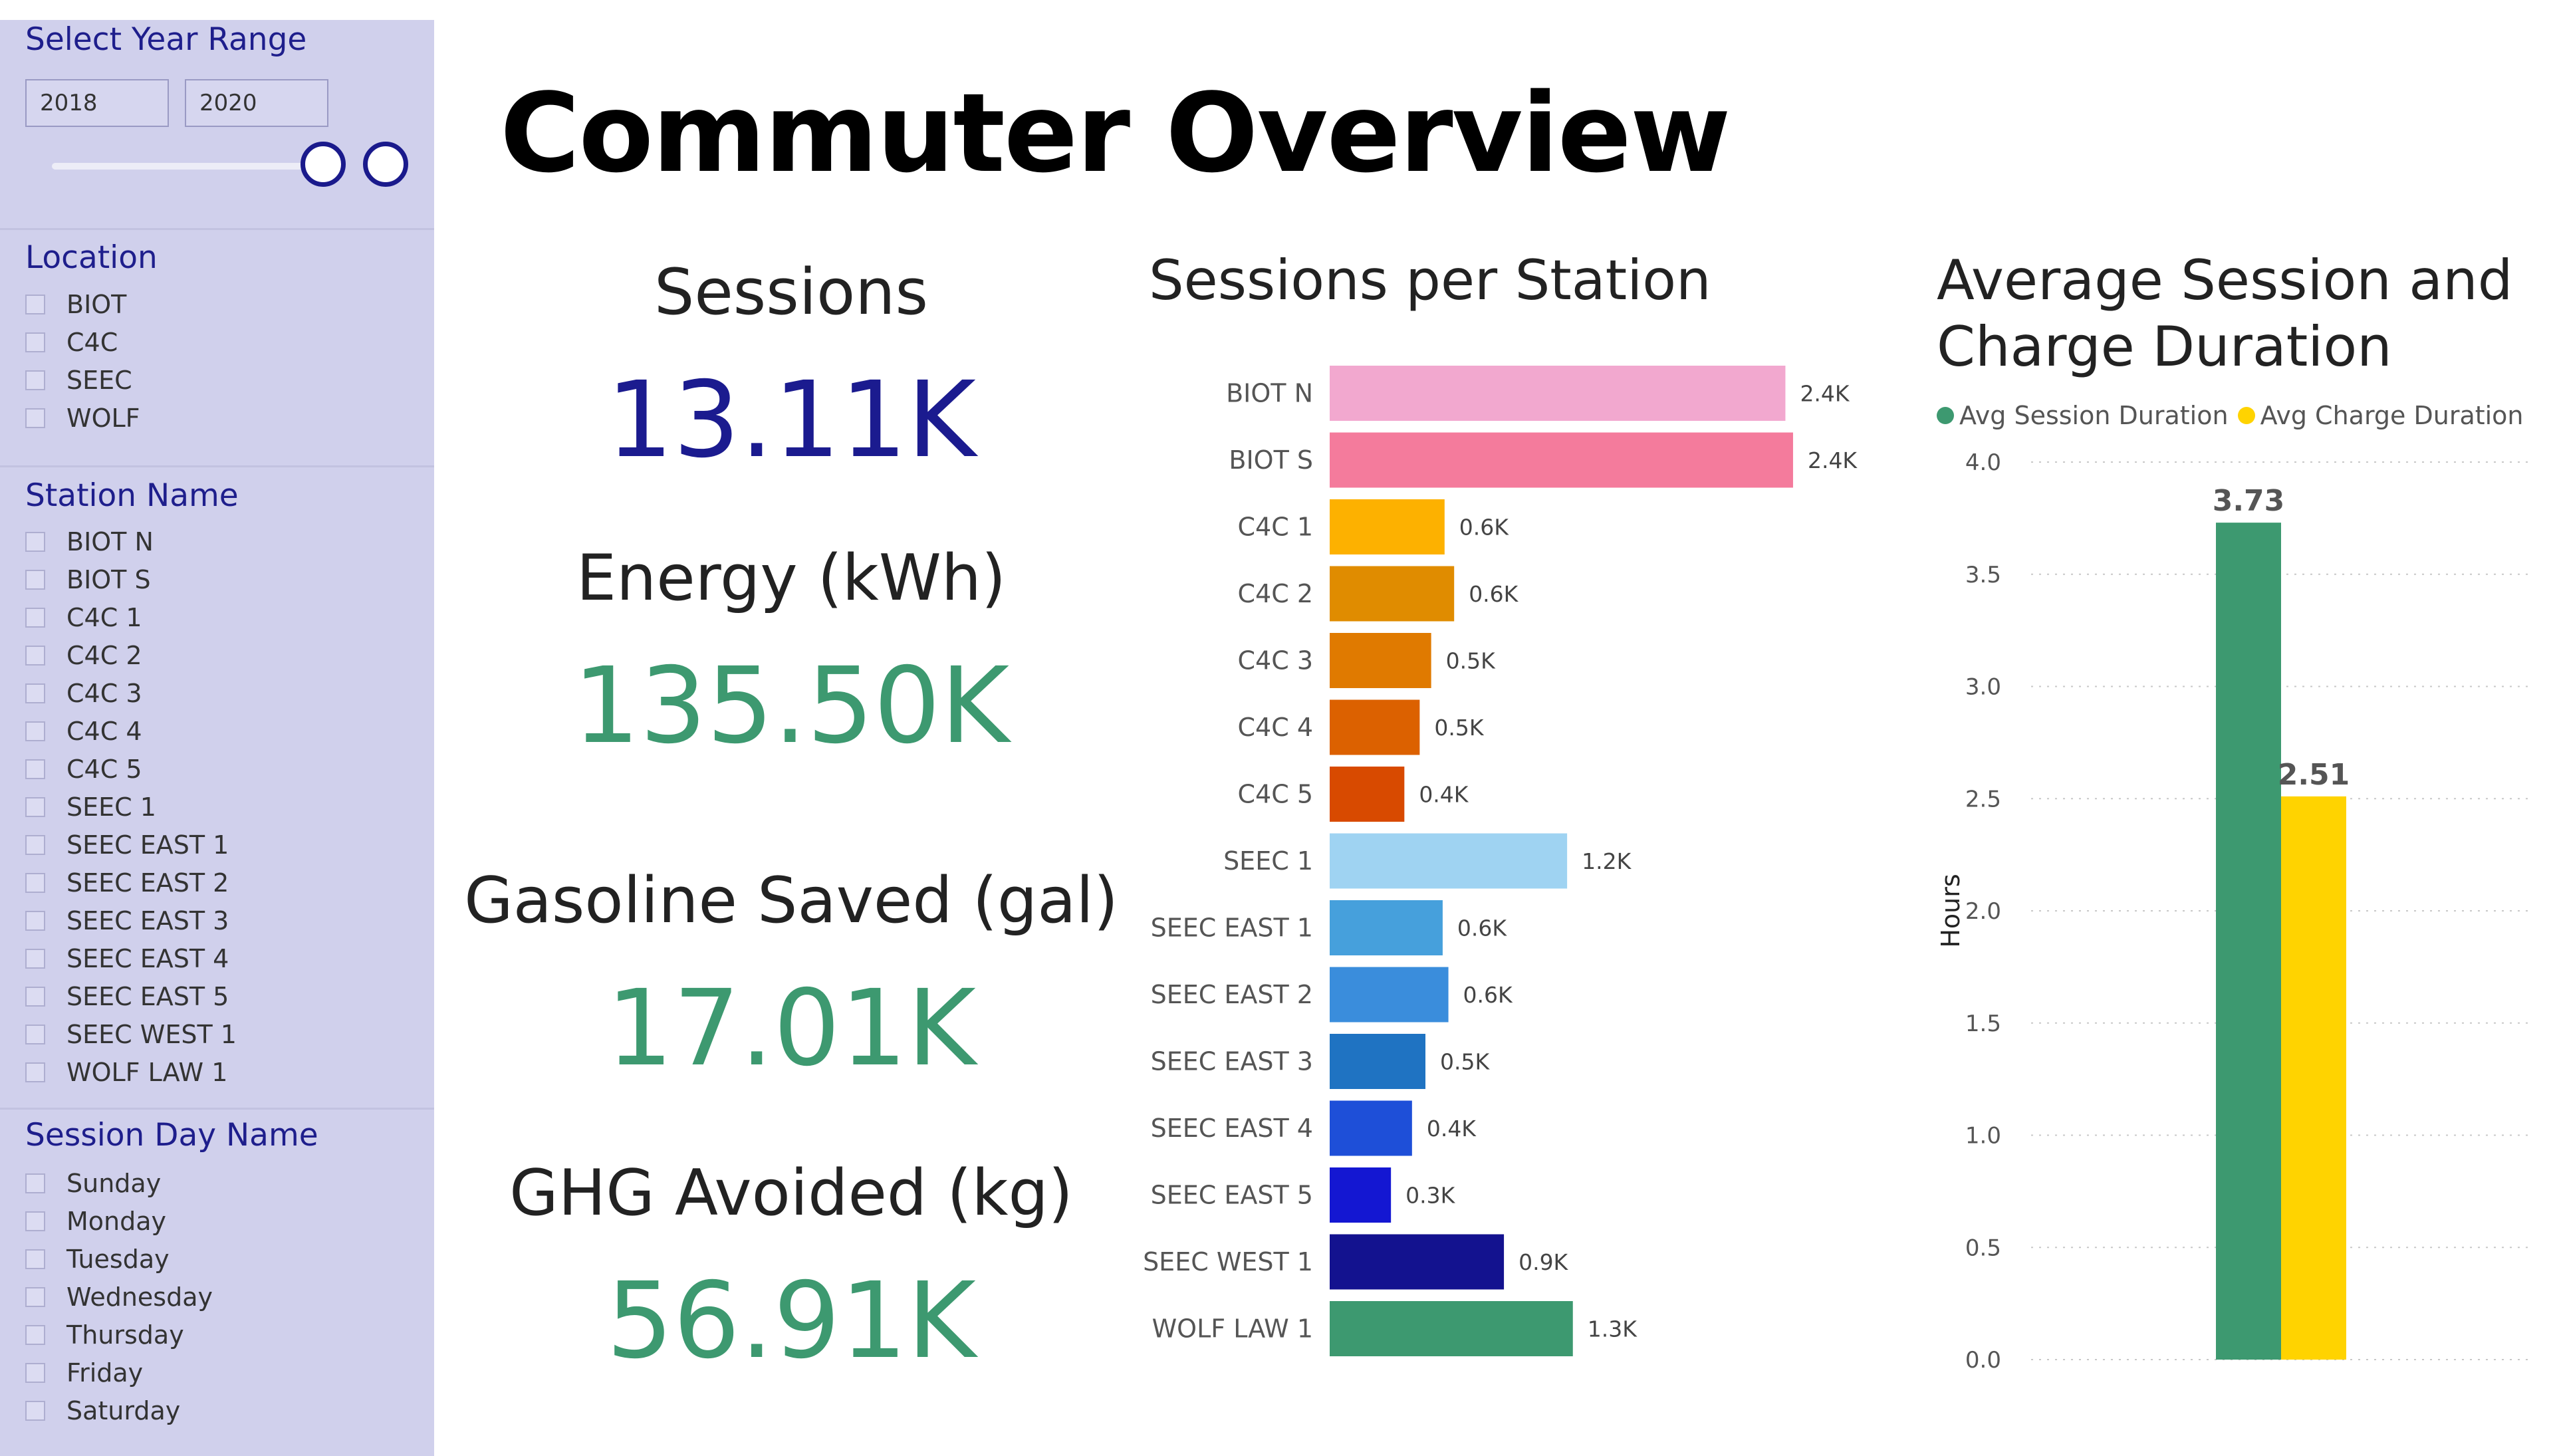 Image resolution: width=2553 pixels, height=1456 pixels. I want to click on year-range-title: Select Year Range, so click(166, 39).